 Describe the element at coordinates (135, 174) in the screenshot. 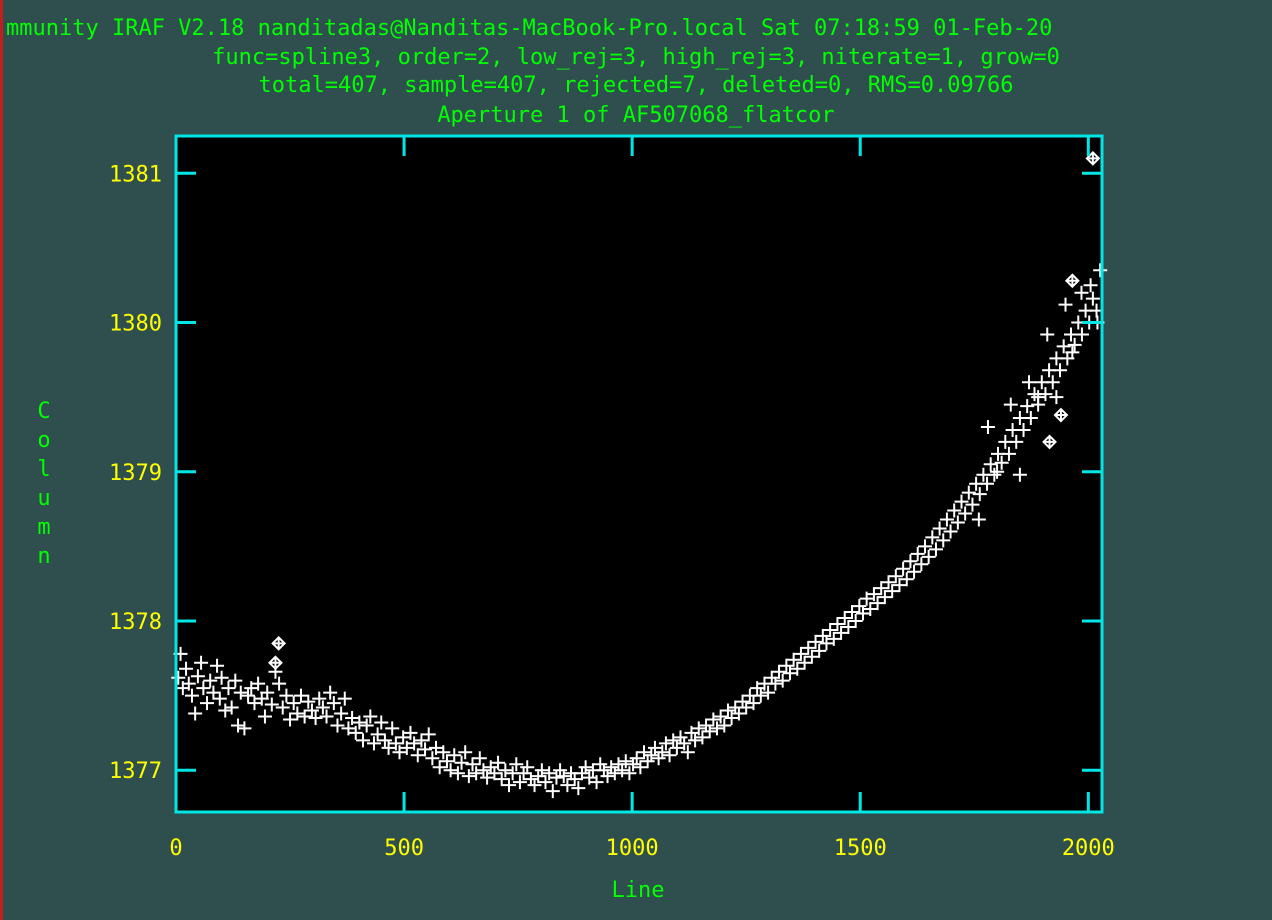

I see `y-tick-label: 1381` at that location.